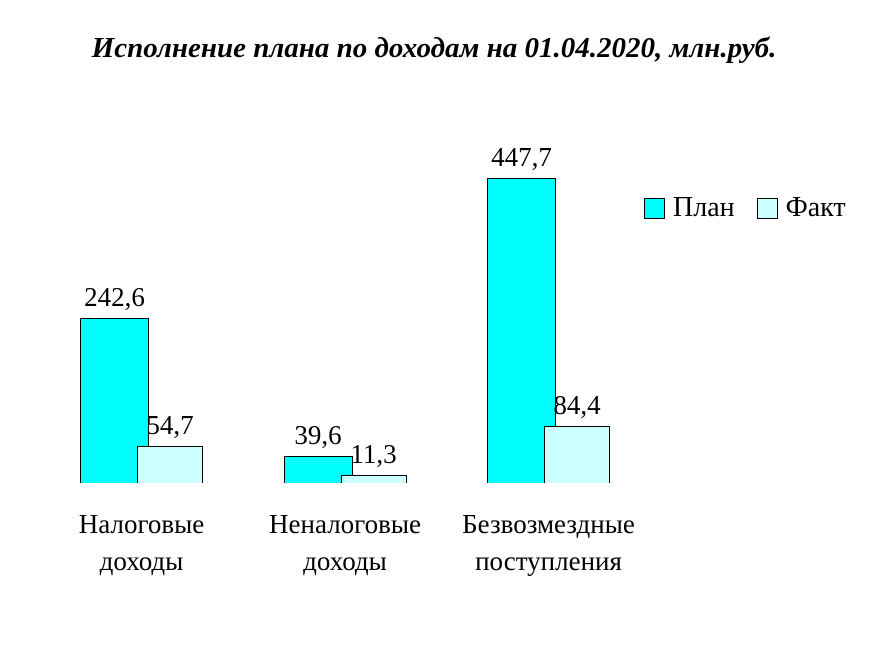 The image size is (894, 654). Describe the element at coordinates (373, 454) in the screenshot. I see `value-label-fact-1: 11,3` at that location.